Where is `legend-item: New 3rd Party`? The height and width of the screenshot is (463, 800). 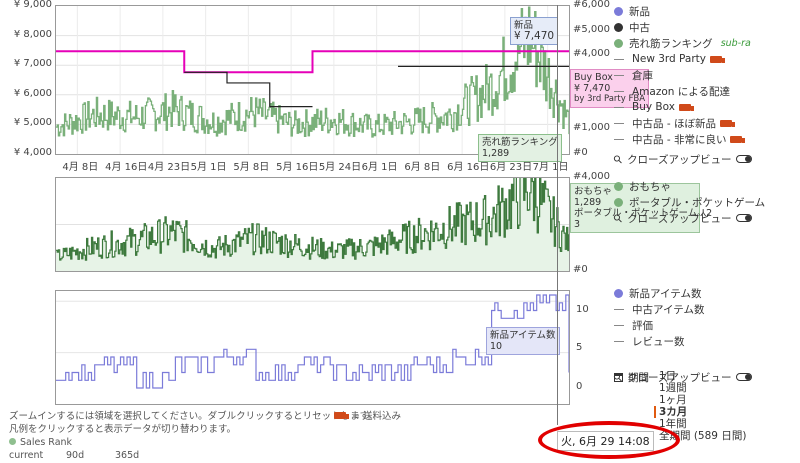
legend-item: New 3rd Party is located at coordinates (707, 59).